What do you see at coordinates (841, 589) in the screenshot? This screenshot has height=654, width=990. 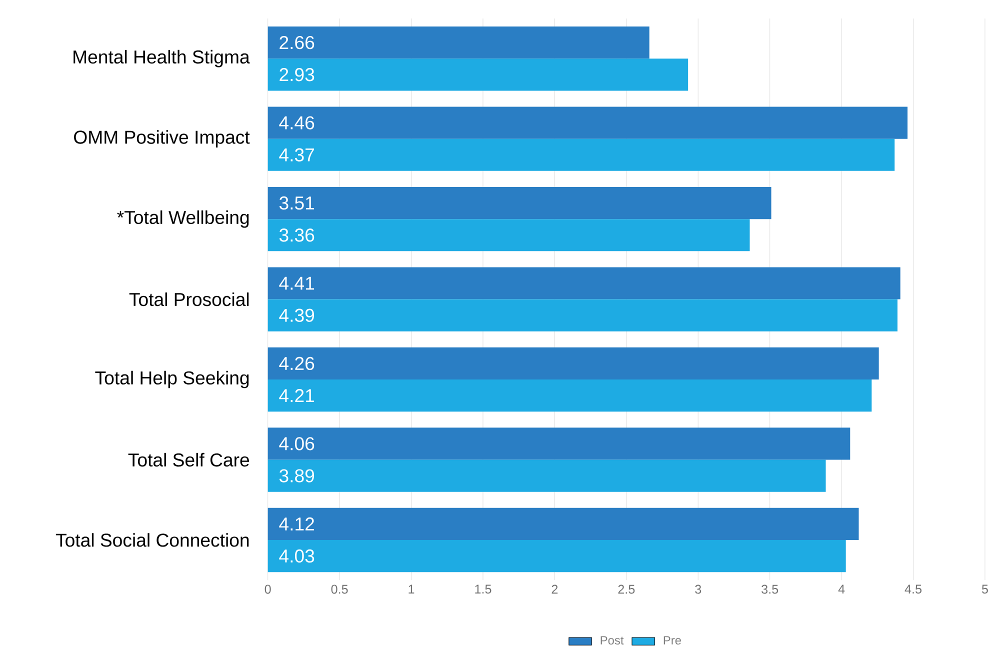 I see `x-tick-label: 4` at bounding box center [841, 589].